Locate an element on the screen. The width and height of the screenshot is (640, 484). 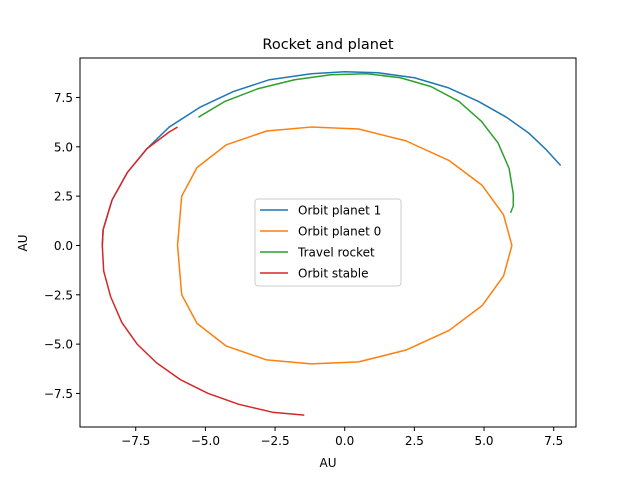
y-tick-label: −5.0 is located at coordinates (58, 345).